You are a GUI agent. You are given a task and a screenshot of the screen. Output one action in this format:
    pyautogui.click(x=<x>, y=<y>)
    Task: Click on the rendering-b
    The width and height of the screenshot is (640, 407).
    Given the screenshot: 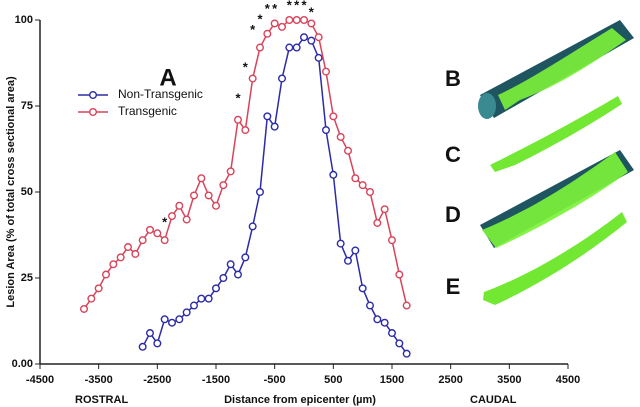 What is the action you would take?
    pyautogui.click(x=556, y=69)
    